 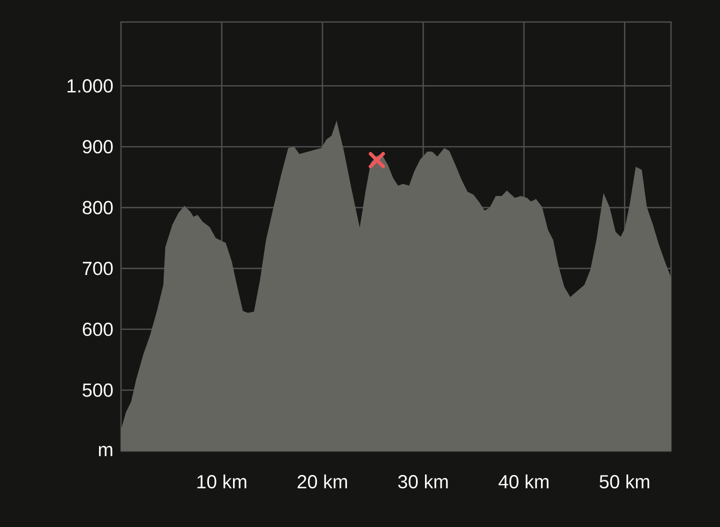 I want to click on x-tick-label: 50 km, so click(x=625, y=481).